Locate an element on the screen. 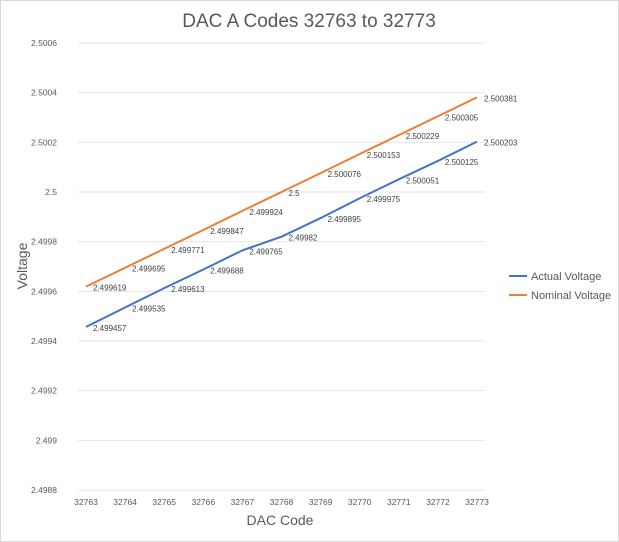 This screenshot has height=542, width=619. data-label: 2.49982 is located at coordinates (303, 238).